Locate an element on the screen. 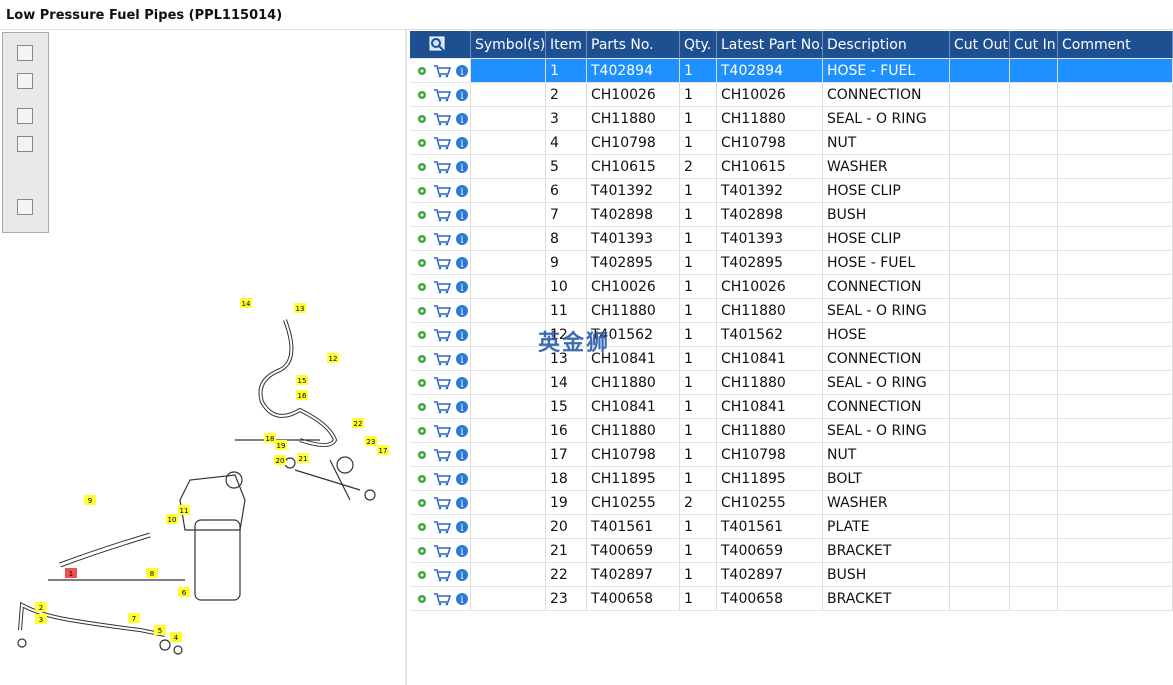  latest-part-cell: T401562 is located at coordinates (770, 335).